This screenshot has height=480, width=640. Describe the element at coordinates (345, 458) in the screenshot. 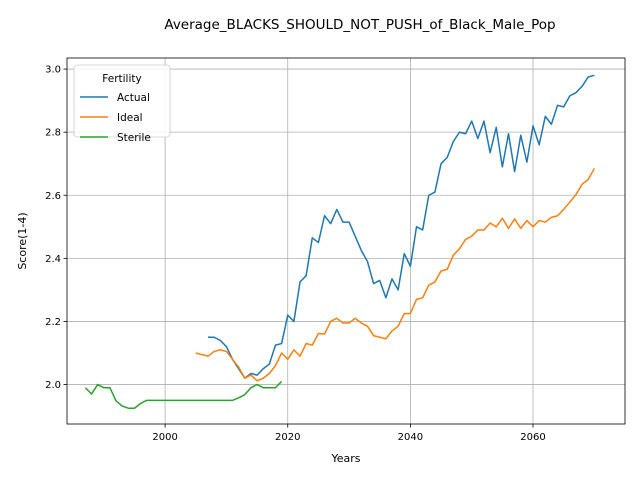

I see `x-axis-label: Years` at that location.